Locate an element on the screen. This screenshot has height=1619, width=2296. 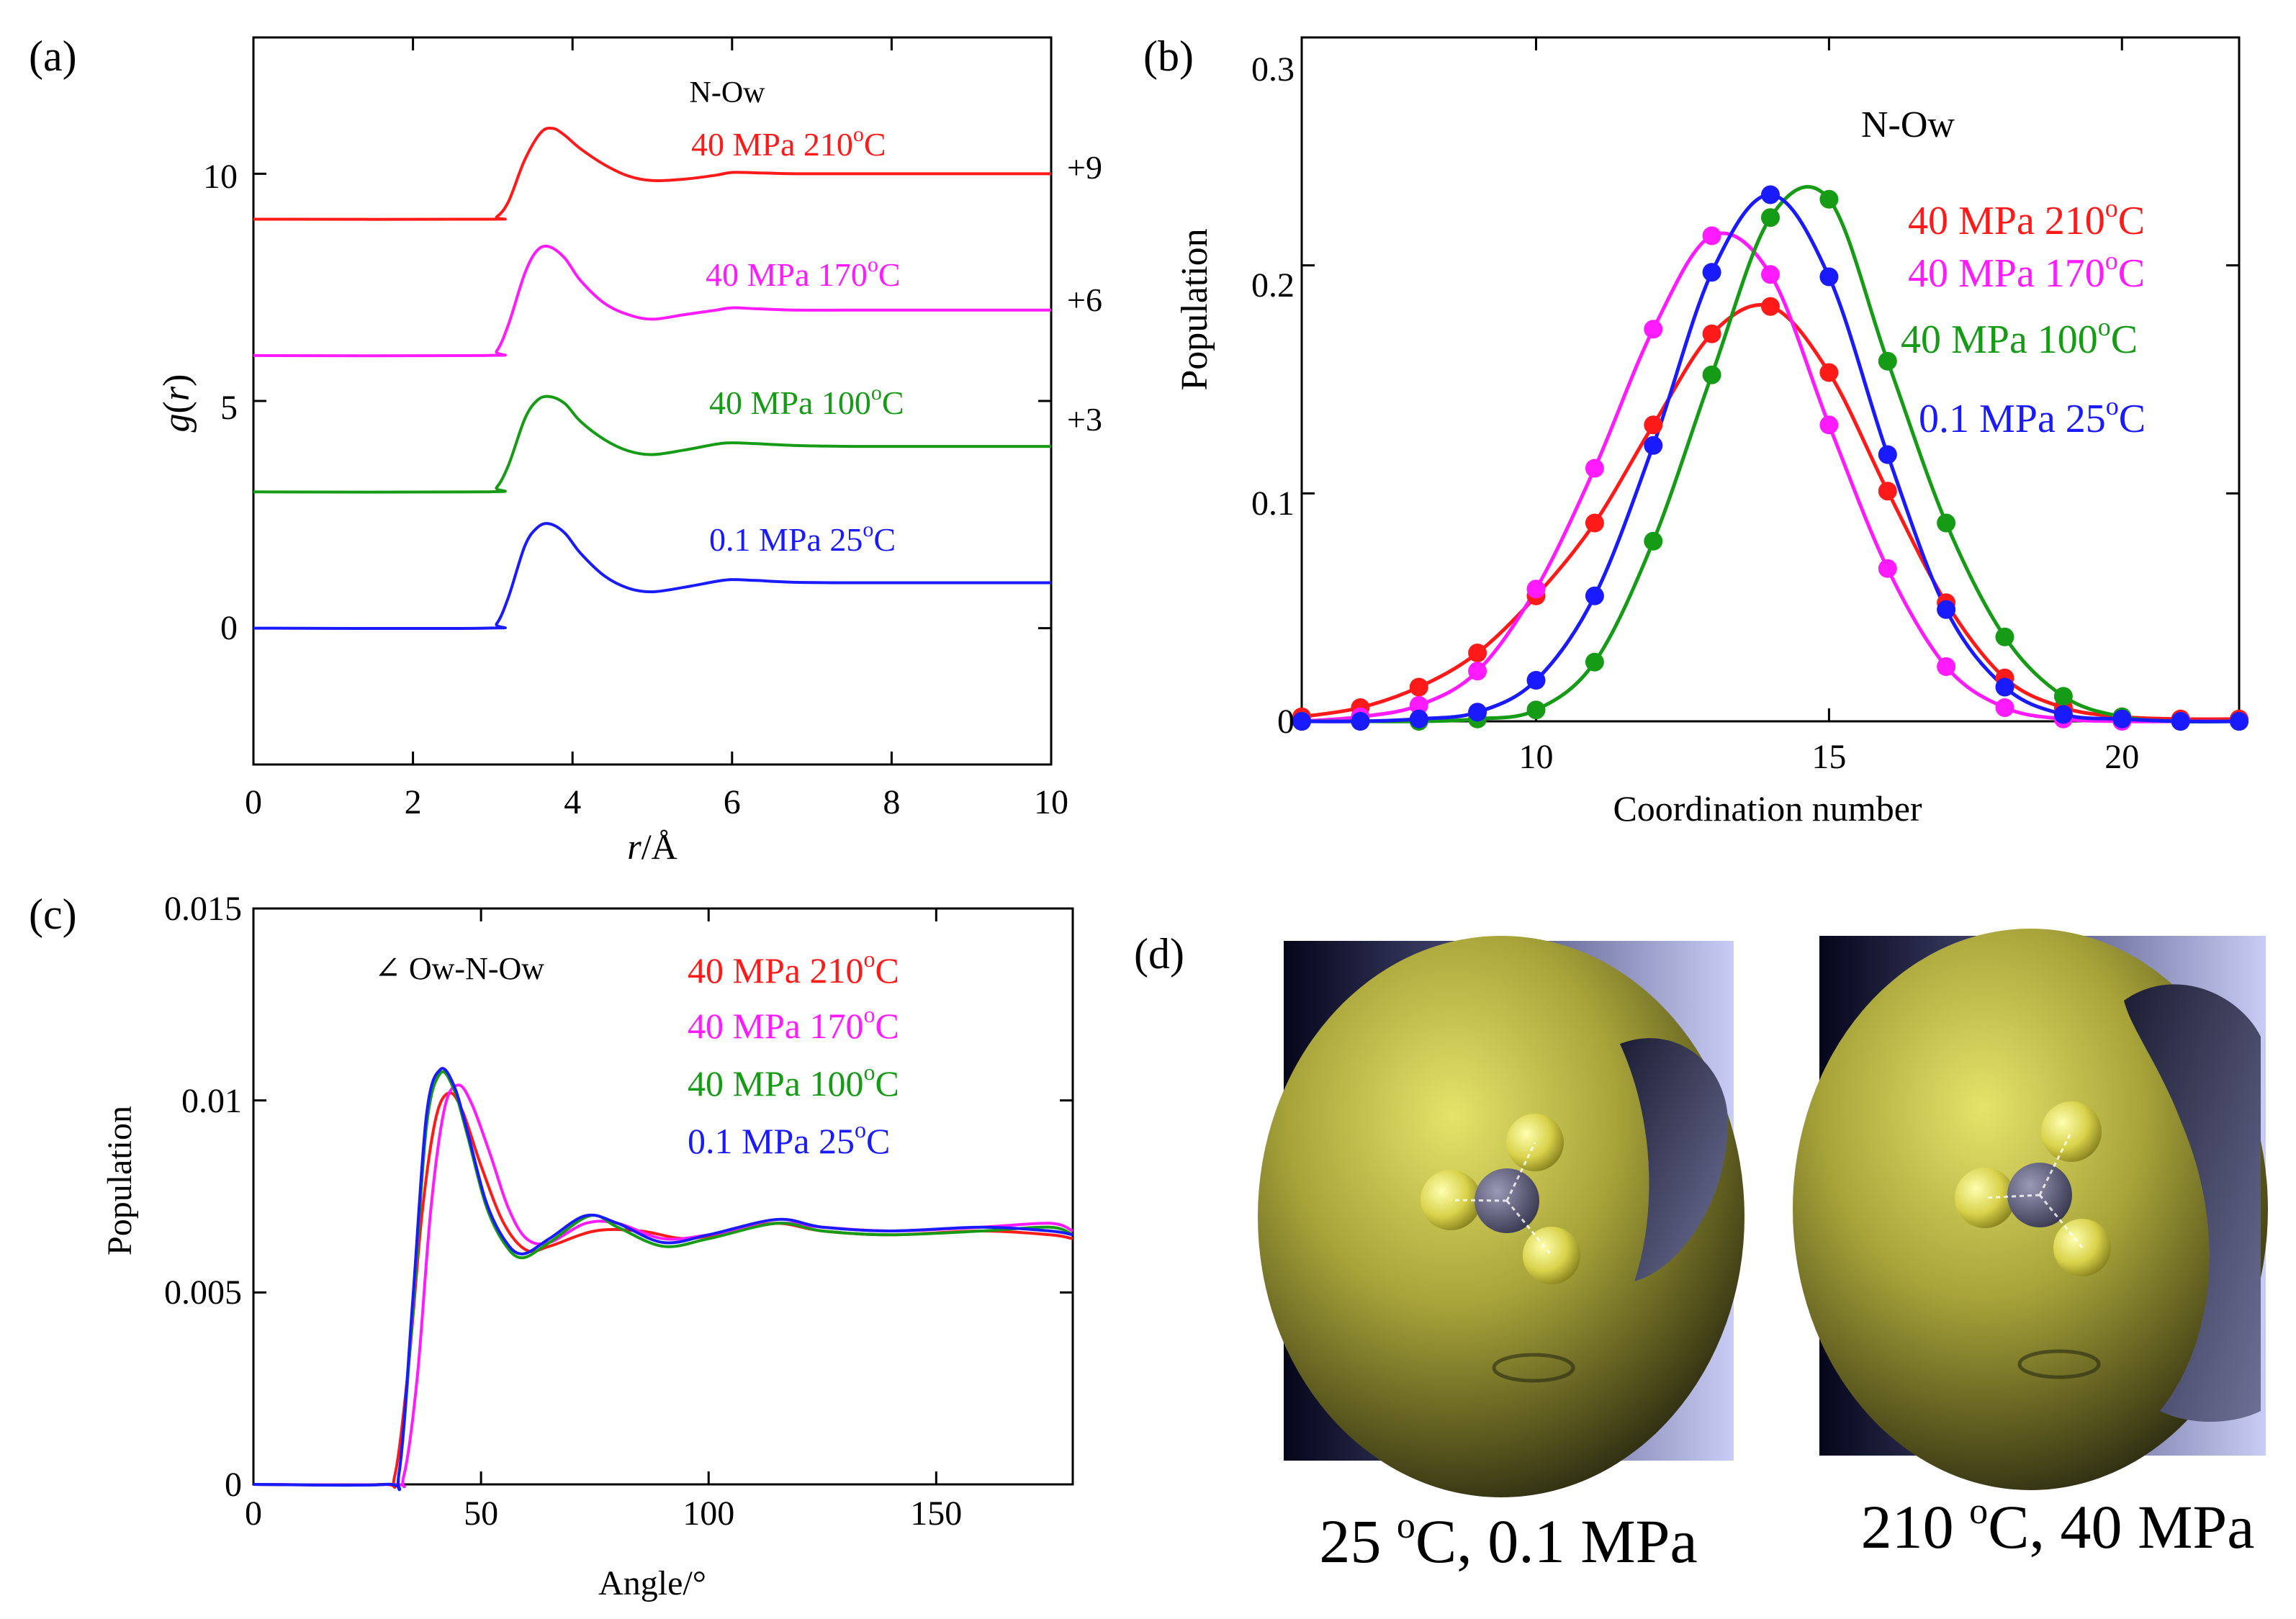
a-label-25c: 0.1 MPa 25oC is located at coordinates (803, 538).